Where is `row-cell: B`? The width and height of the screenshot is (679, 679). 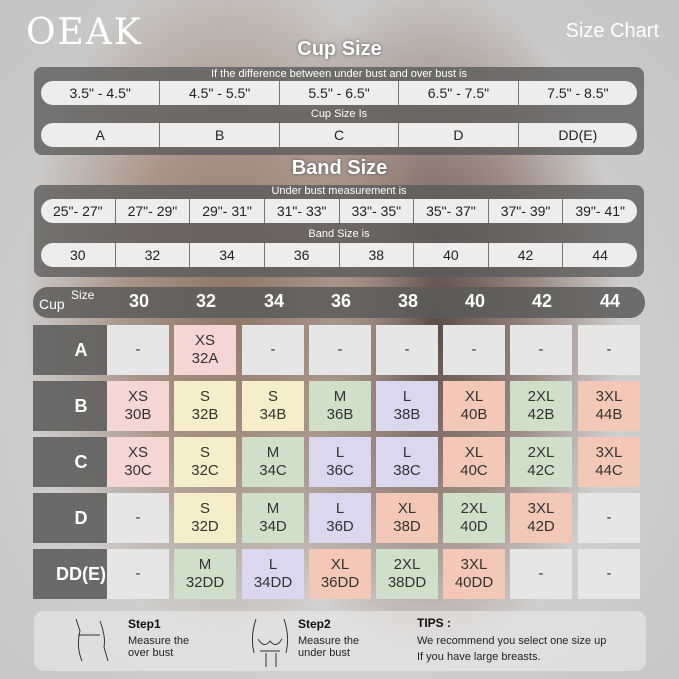
row-cell: B is located at coordinates (220, 135).